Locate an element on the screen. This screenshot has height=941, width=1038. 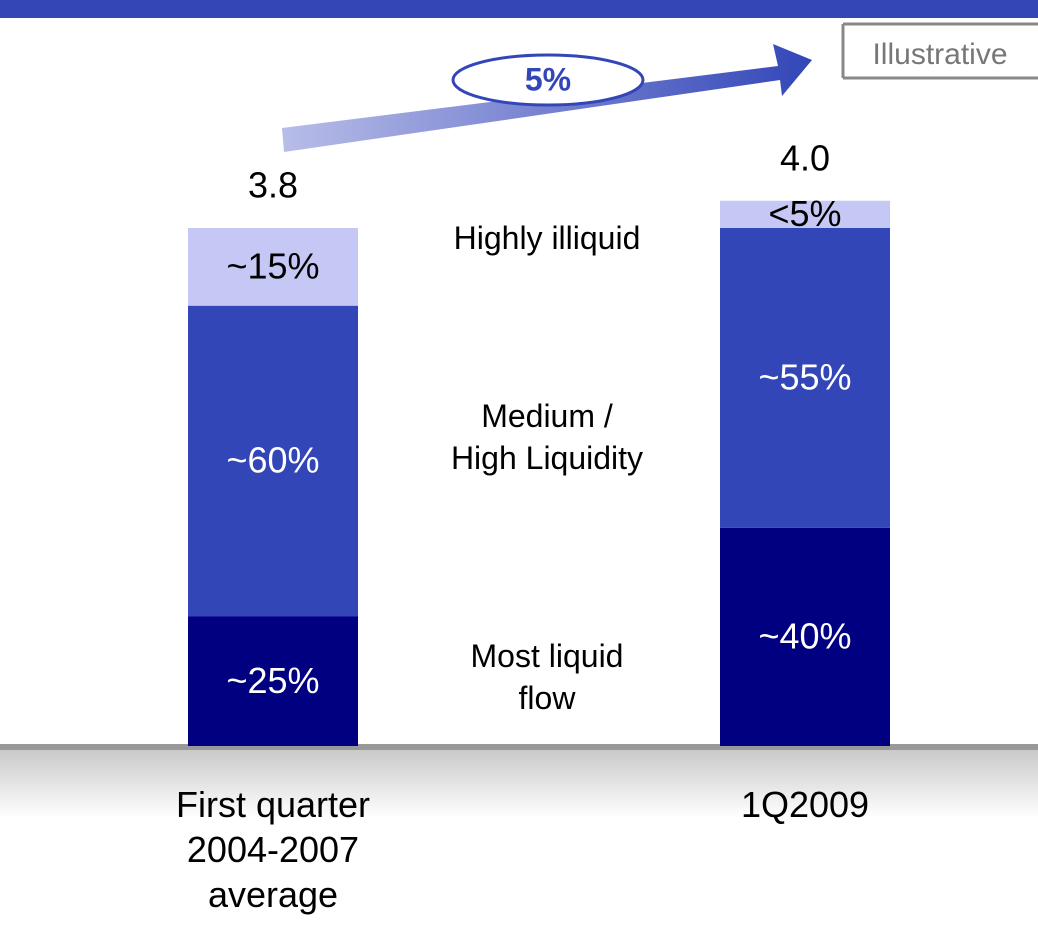
series-label: Medium / High Liquidity is located at coordinates (547, 437).